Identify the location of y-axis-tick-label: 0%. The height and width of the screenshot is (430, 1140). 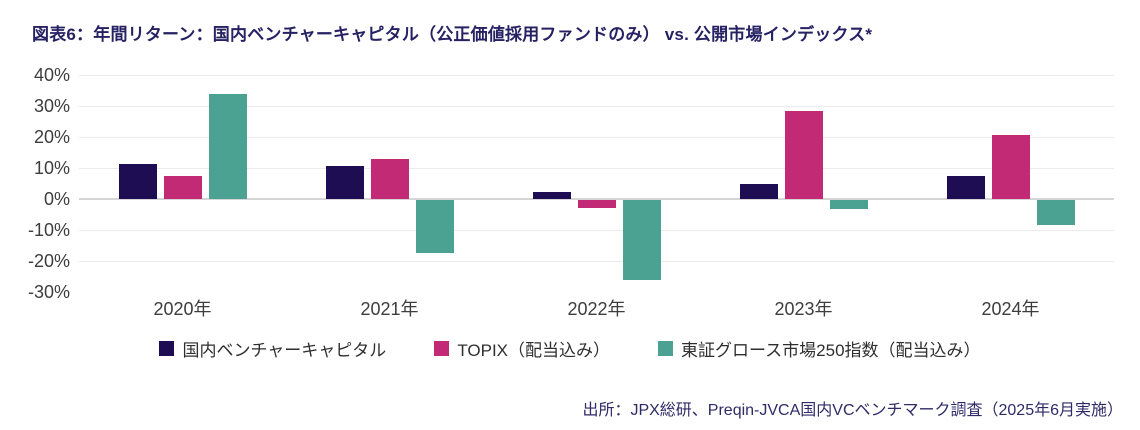
(56, 199).